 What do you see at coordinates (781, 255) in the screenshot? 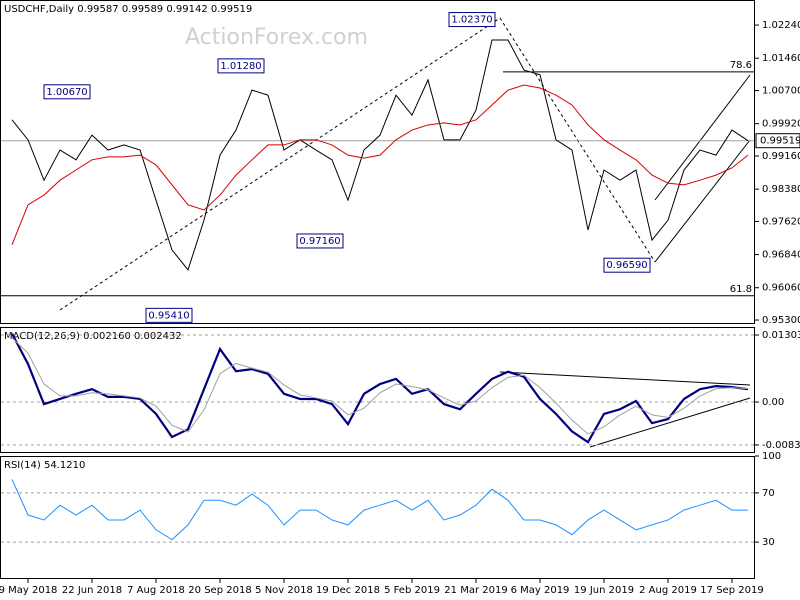
I see `y-tick-label: 0.96840` at bounding box center [781, 255].